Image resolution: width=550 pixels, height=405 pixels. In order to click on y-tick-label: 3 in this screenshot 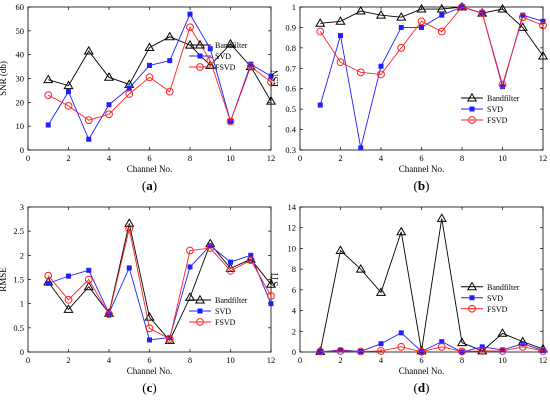, I will do `click(22, 207)`.